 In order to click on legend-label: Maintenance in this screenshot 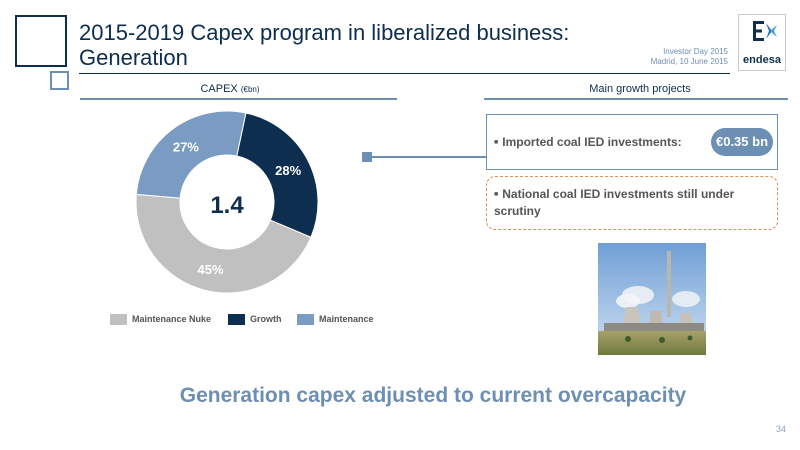, I will do `click(346, 319)`.